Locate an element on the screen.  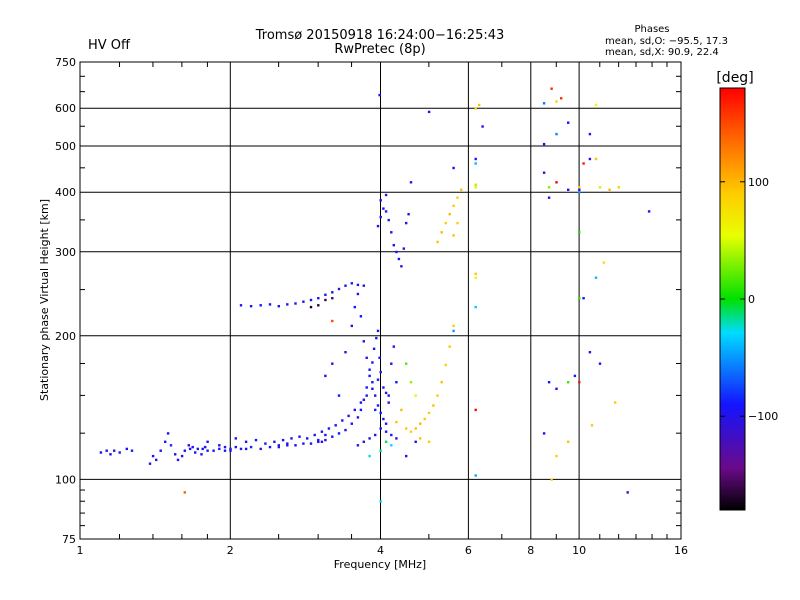
colorbar-tick-label: 0 is located at coordinates (751, 299).